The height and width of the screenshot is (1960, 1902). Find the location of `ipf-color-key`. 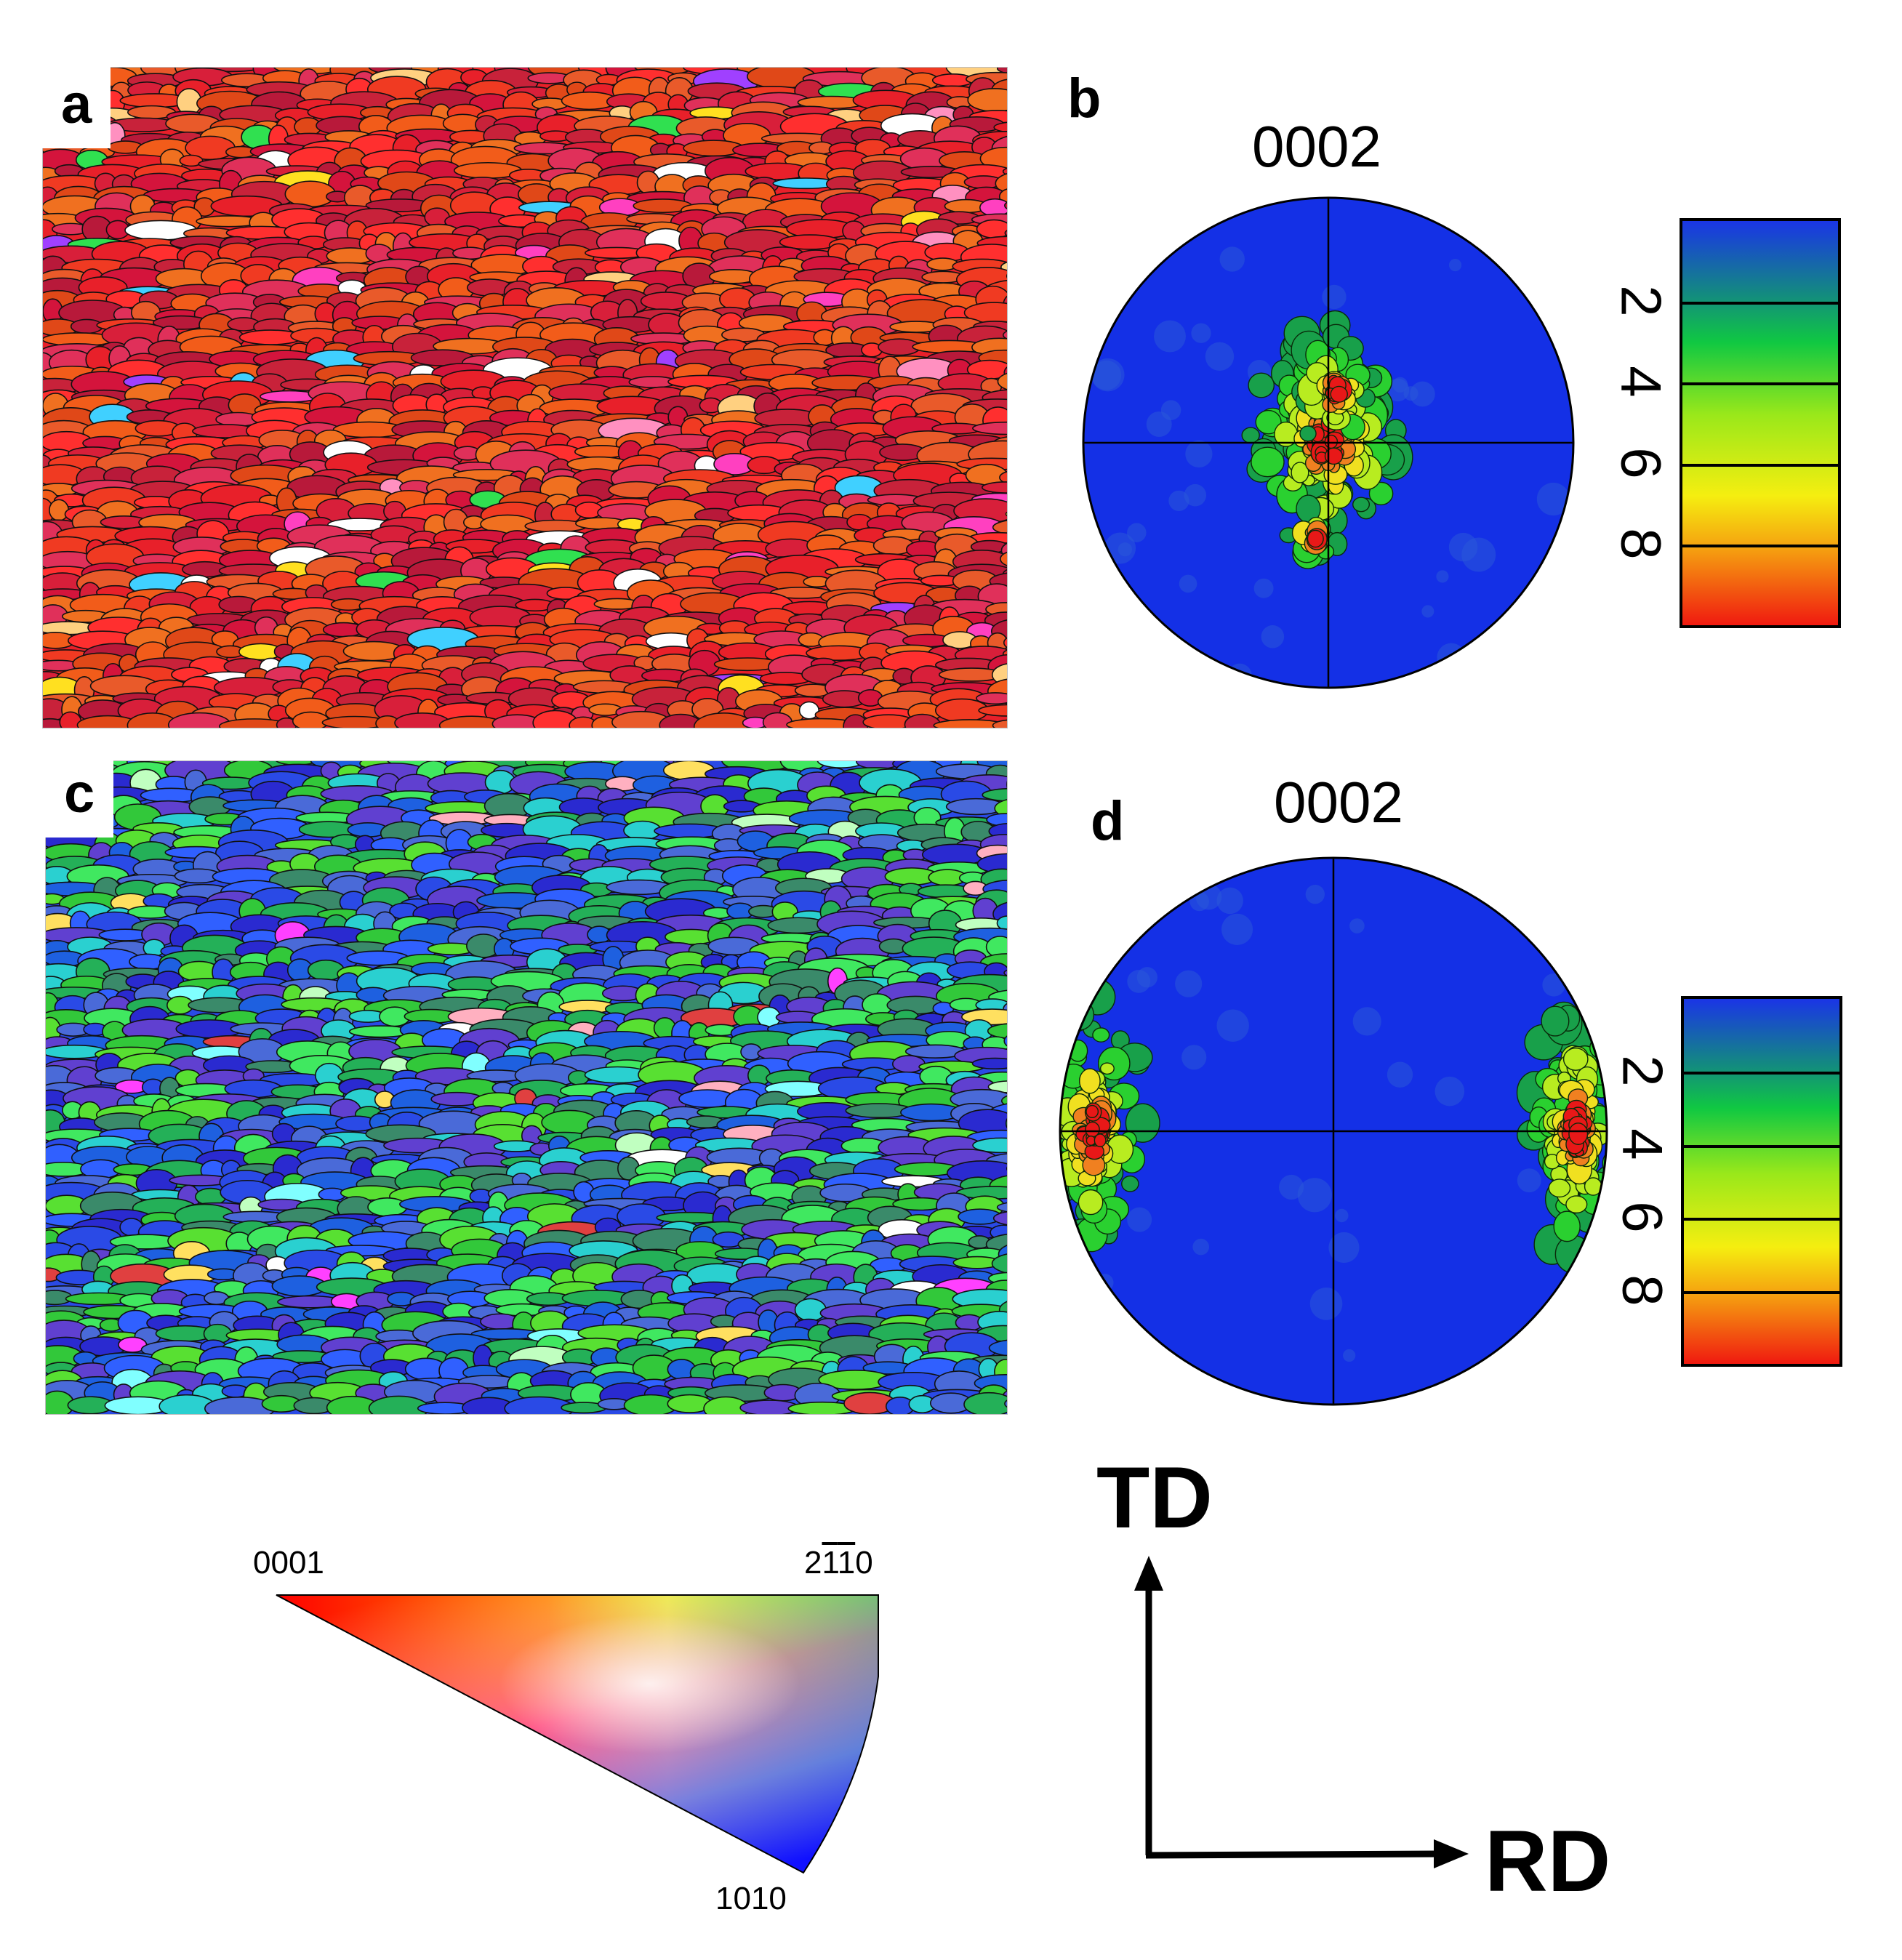

ipf-color-key is located at coordinates (578, 1735).